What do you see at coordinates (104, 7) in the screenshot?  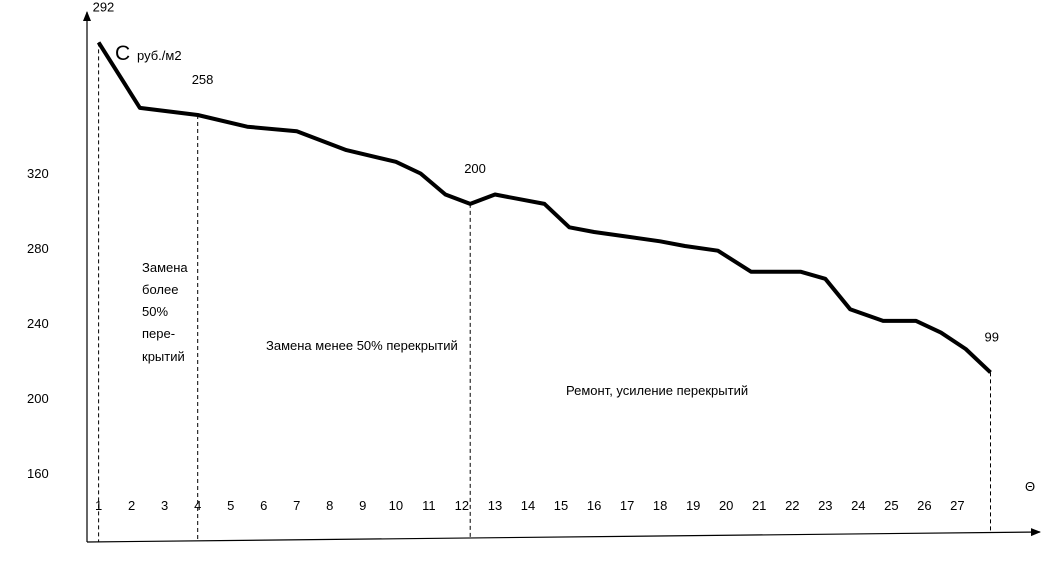 I see `data-label: 292` at bounding box center [104, 7].